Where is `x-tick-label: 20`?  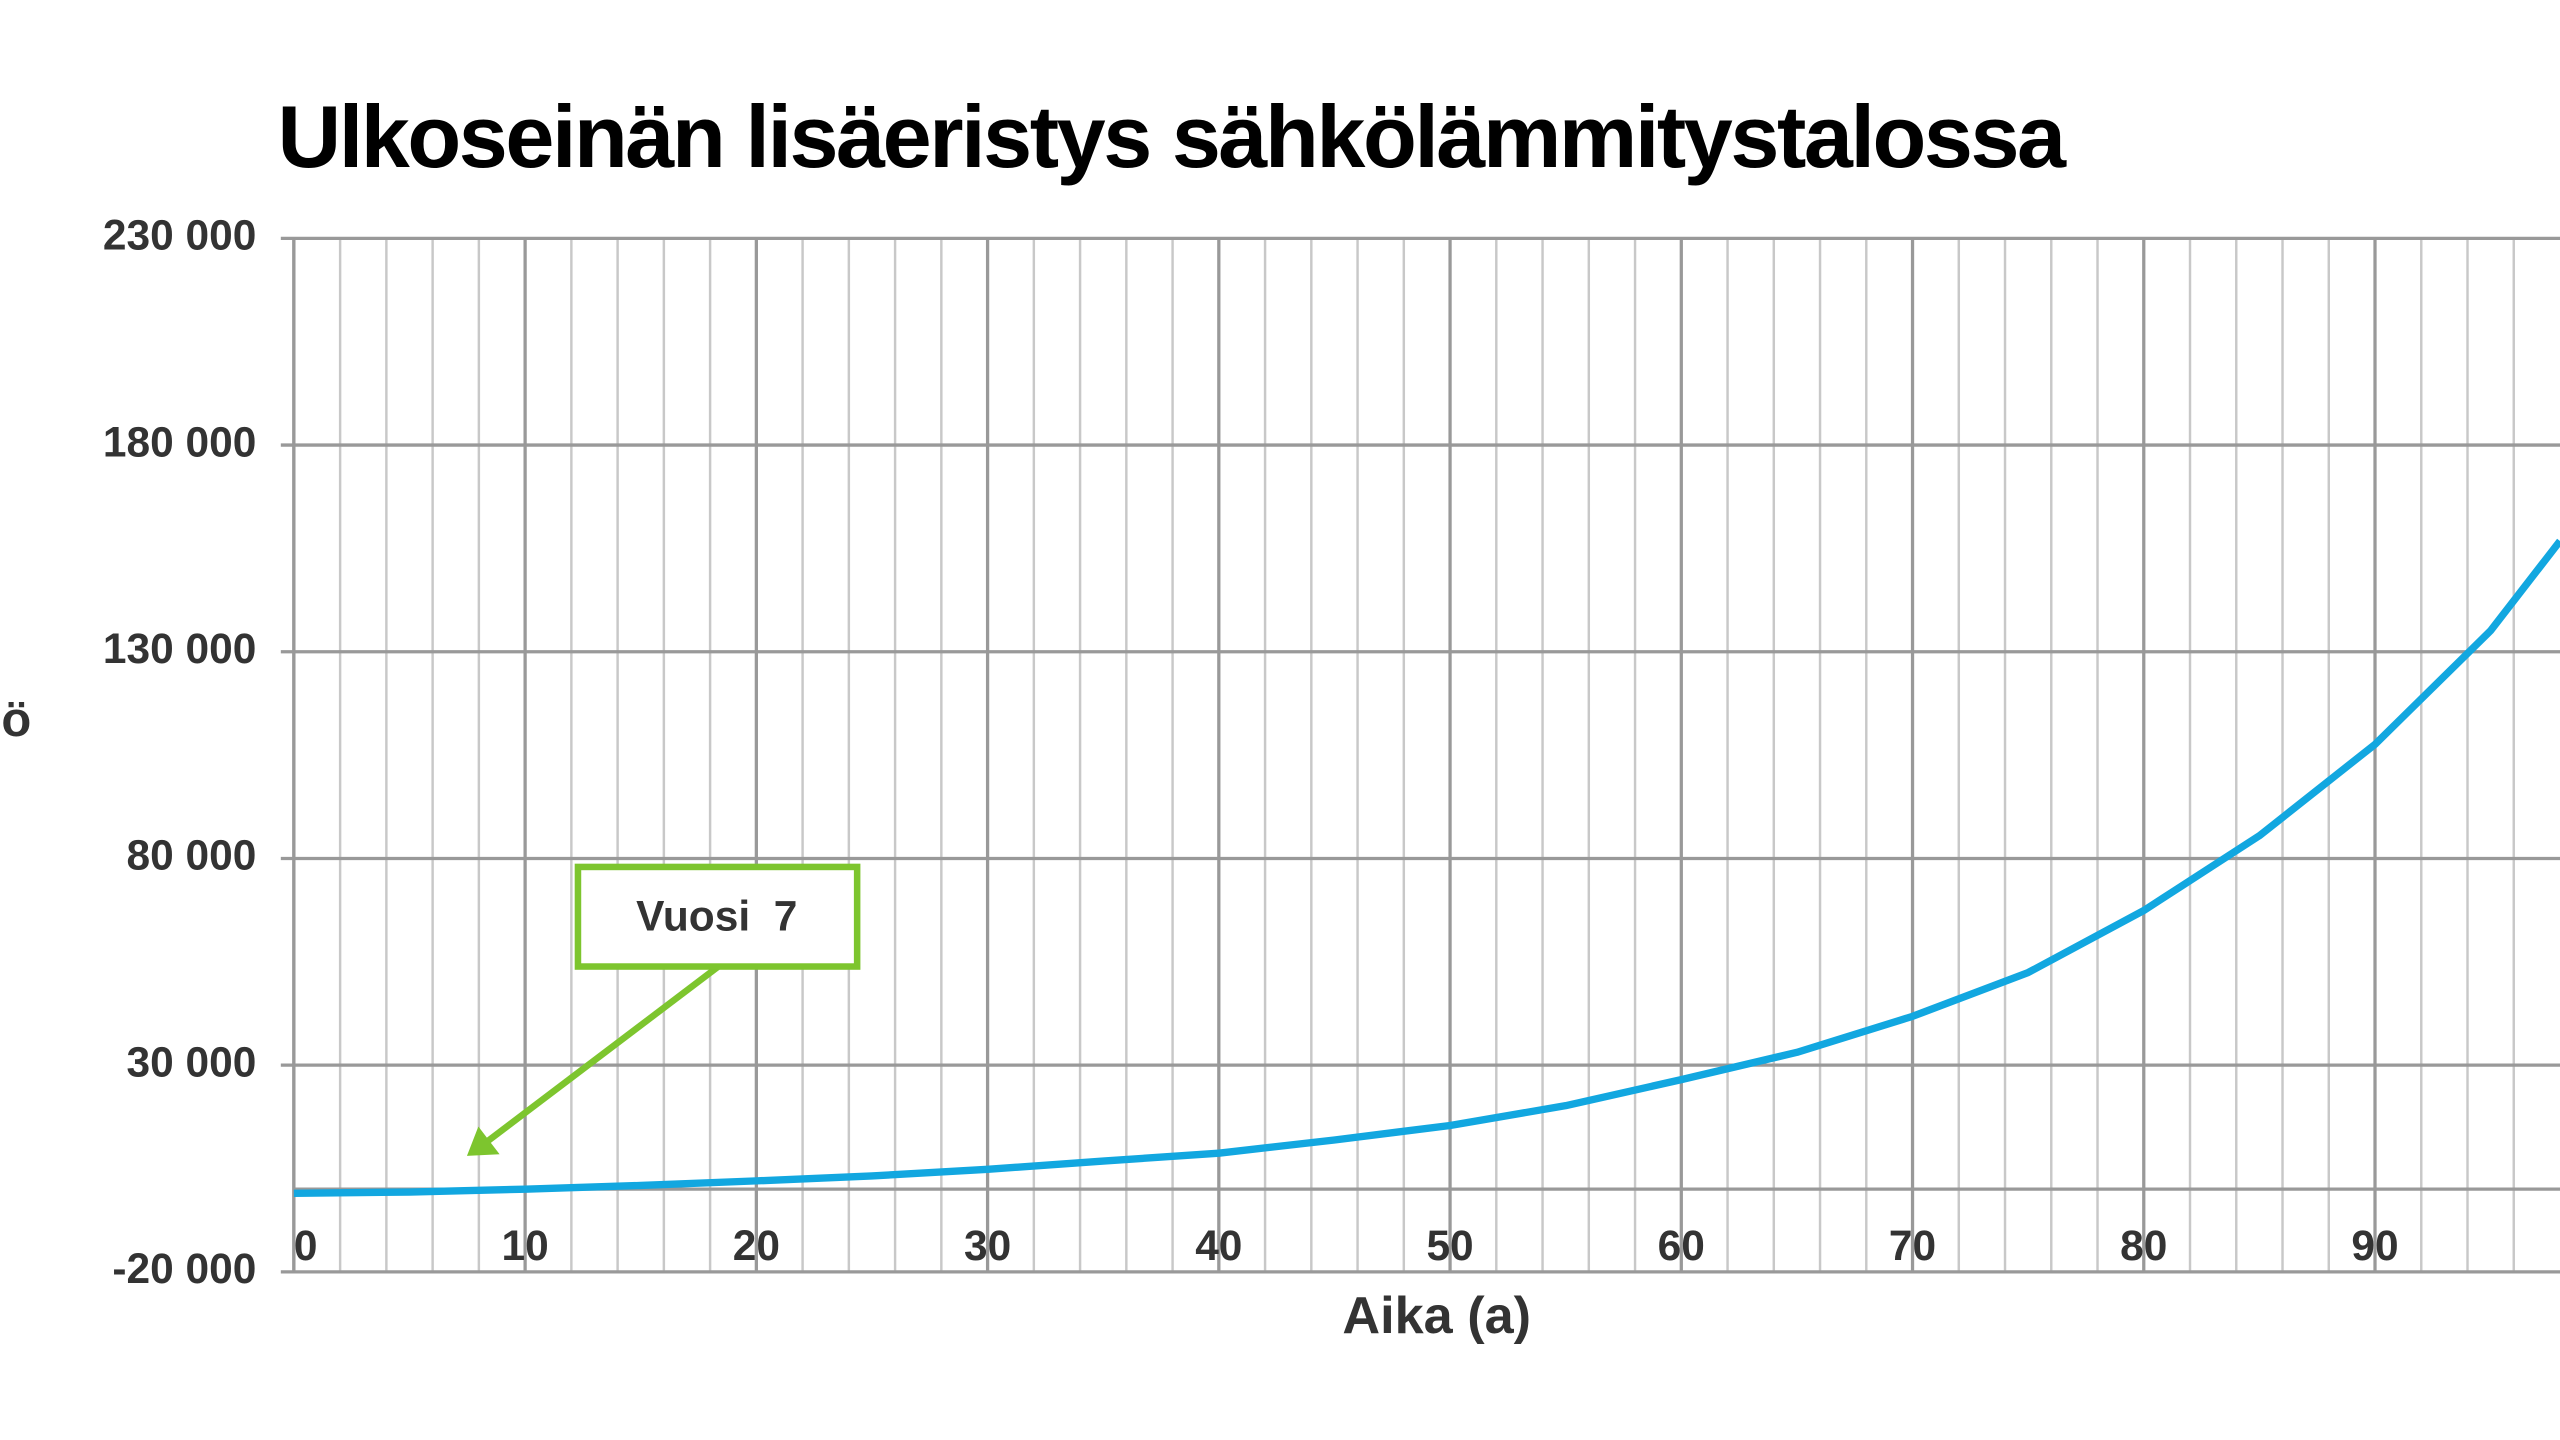
x-tick-label: 20 is located at coordinates (756, 1245).